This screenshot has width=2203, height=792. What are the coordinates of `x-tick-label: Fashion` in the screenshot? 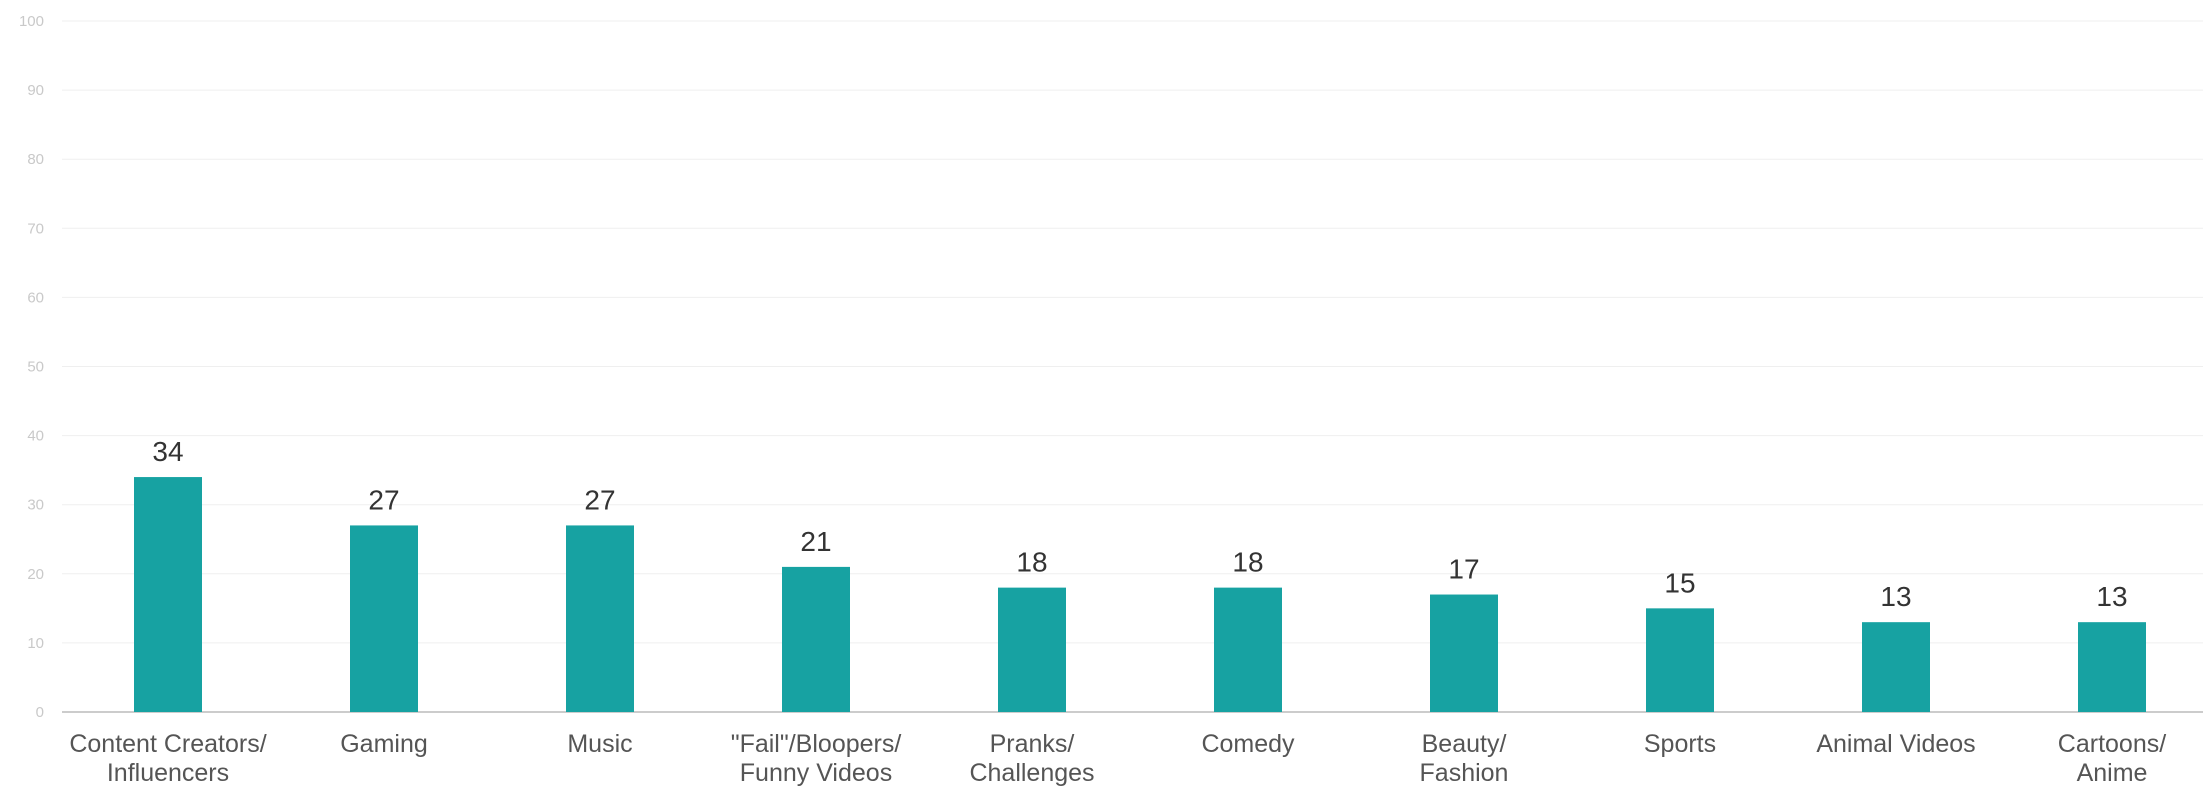 It's located at (1464, 773).